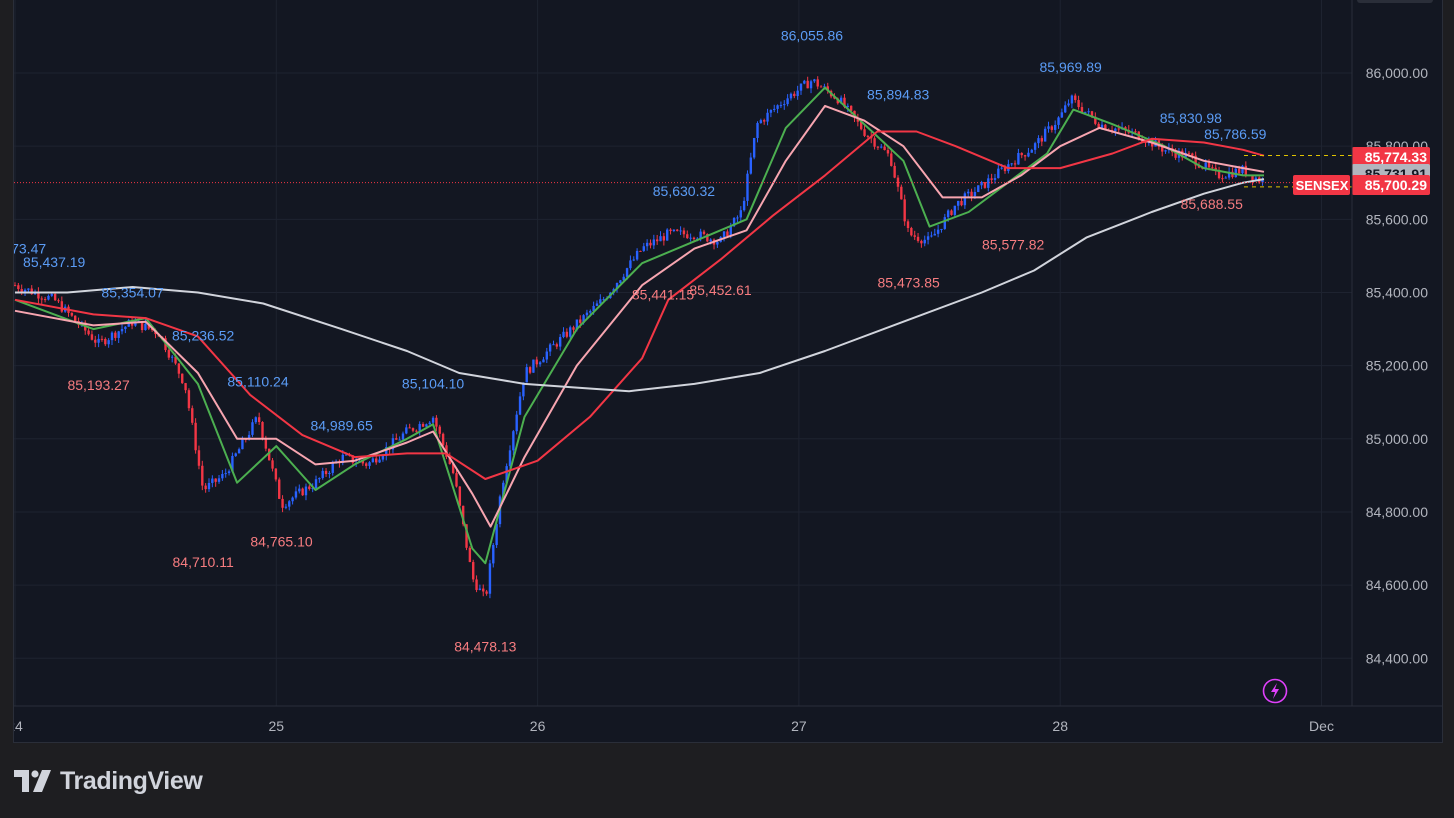  I want to click on low-label: 84,478.13, so click(485, 647).